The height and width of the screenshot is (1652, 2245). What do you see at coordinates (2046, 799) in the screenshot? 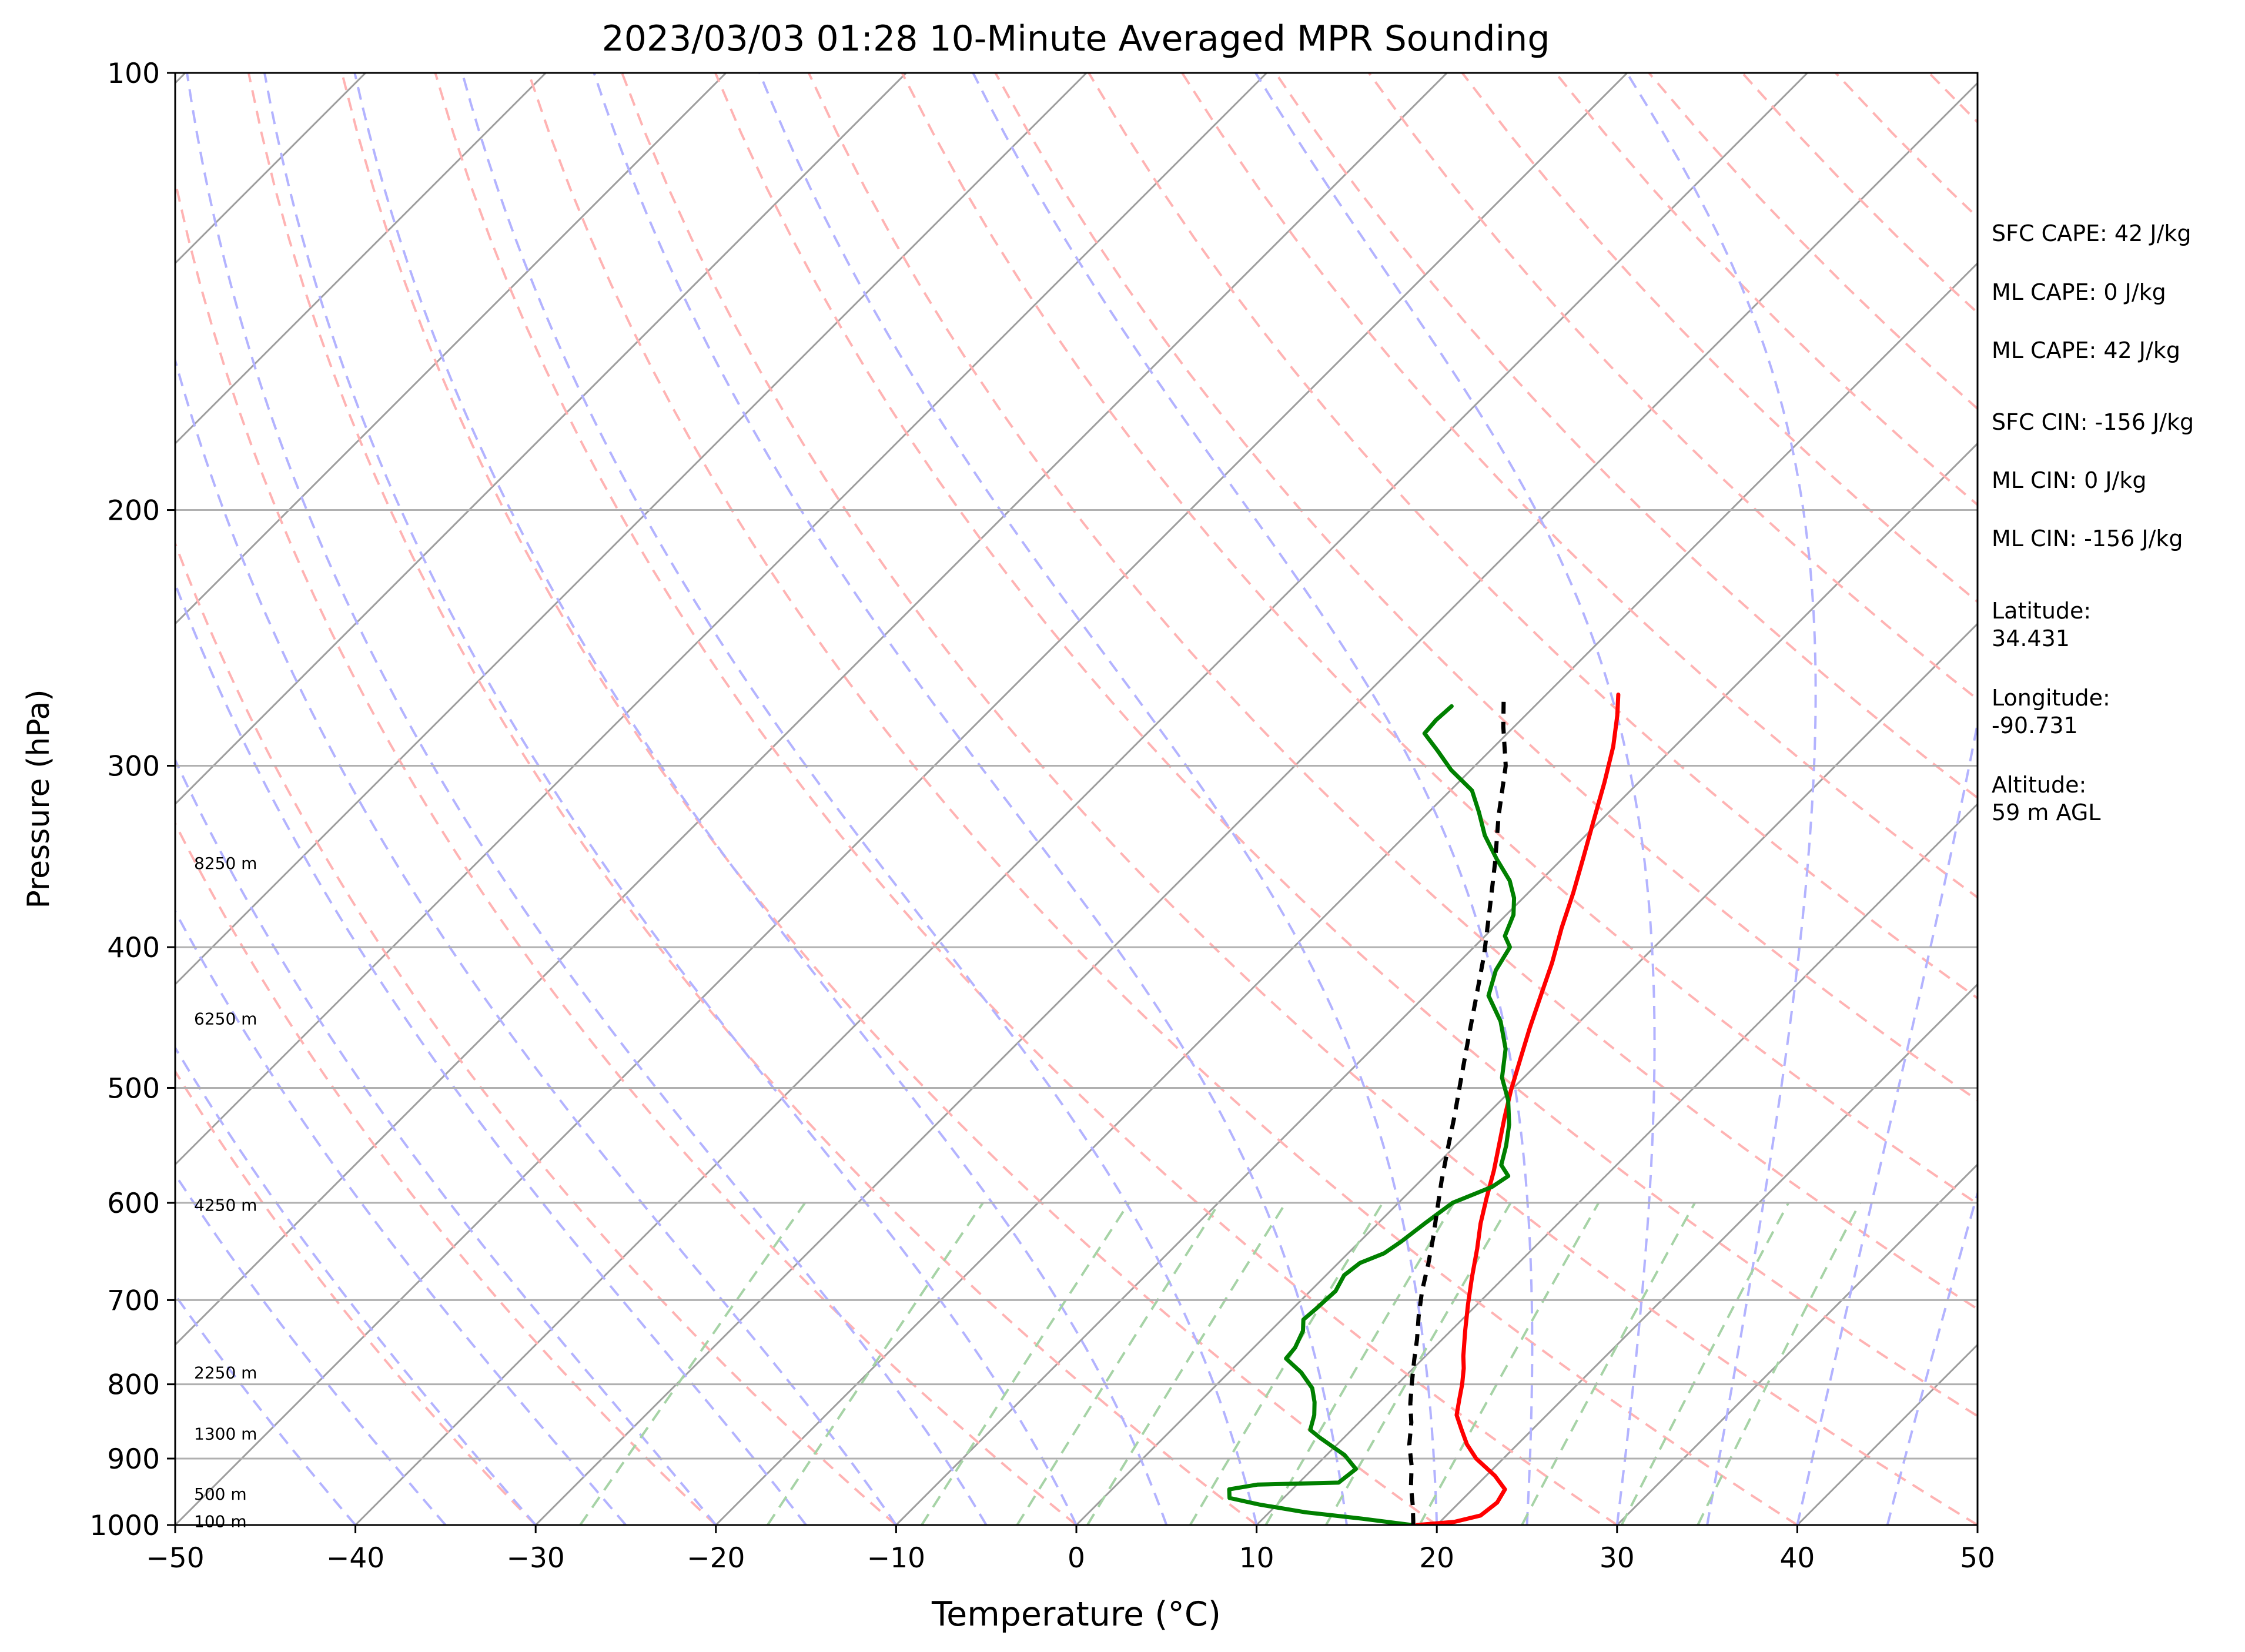
I see `altitude-text: Altitude: 59 m AGL` at bounding box center [2046, 799].